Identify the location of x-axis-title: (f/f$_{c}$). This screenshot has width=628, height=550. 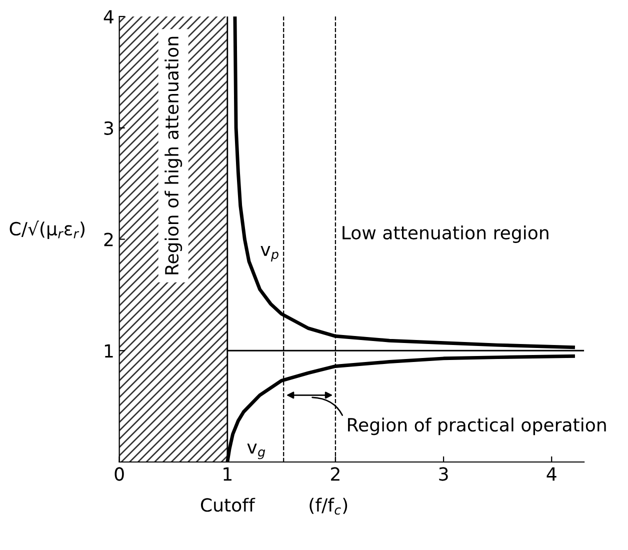
(329, 506).